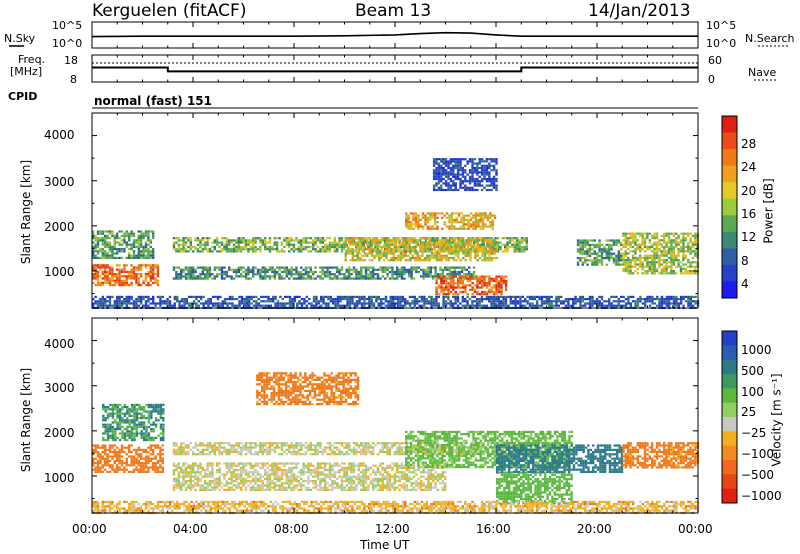 This screenshot has height=554, width=800. What do you see at coordinates (67, 43) in the screenshot?
I see `nsky-tick-bottom: 10^0` at bounding box center [67, 43].